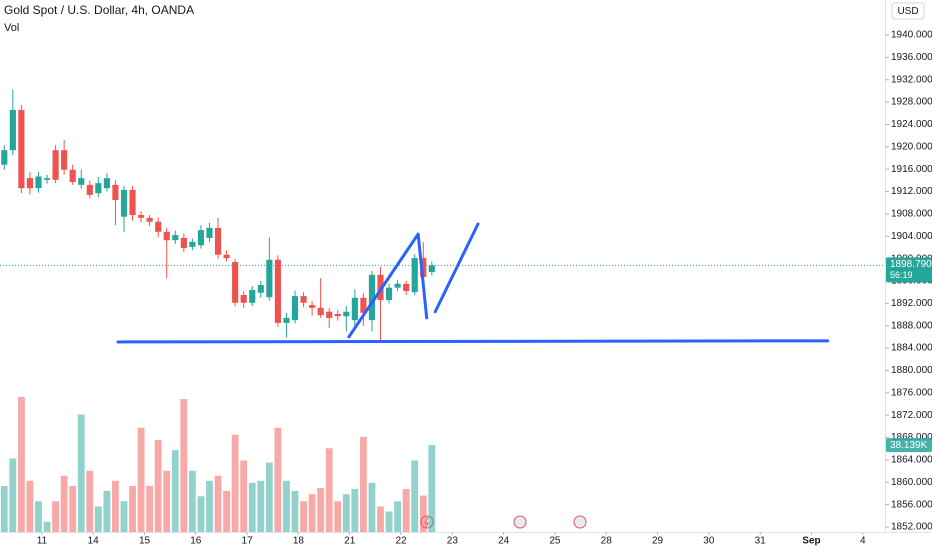 This screenshot has width=932, height=550. What do you see at coordinates (607, 541) in the screenshot?
I see `x-tick-label: 28` at bounding box center [607, 541].